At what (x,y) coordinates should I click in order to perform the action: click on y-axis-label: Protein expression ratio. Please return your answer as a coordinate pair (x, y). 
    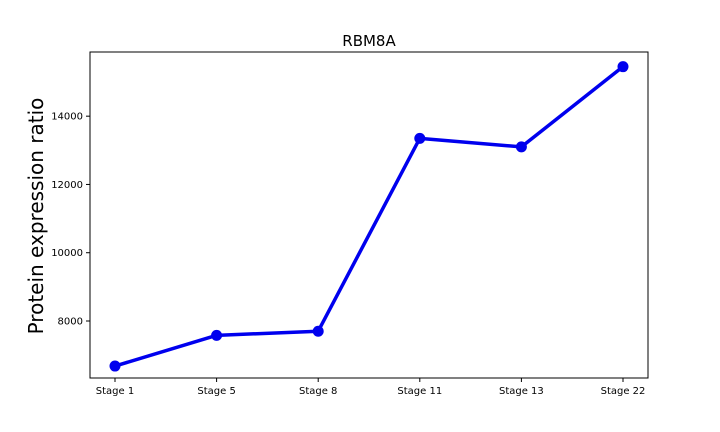
    Looking at the image, I should click on (36, 216).